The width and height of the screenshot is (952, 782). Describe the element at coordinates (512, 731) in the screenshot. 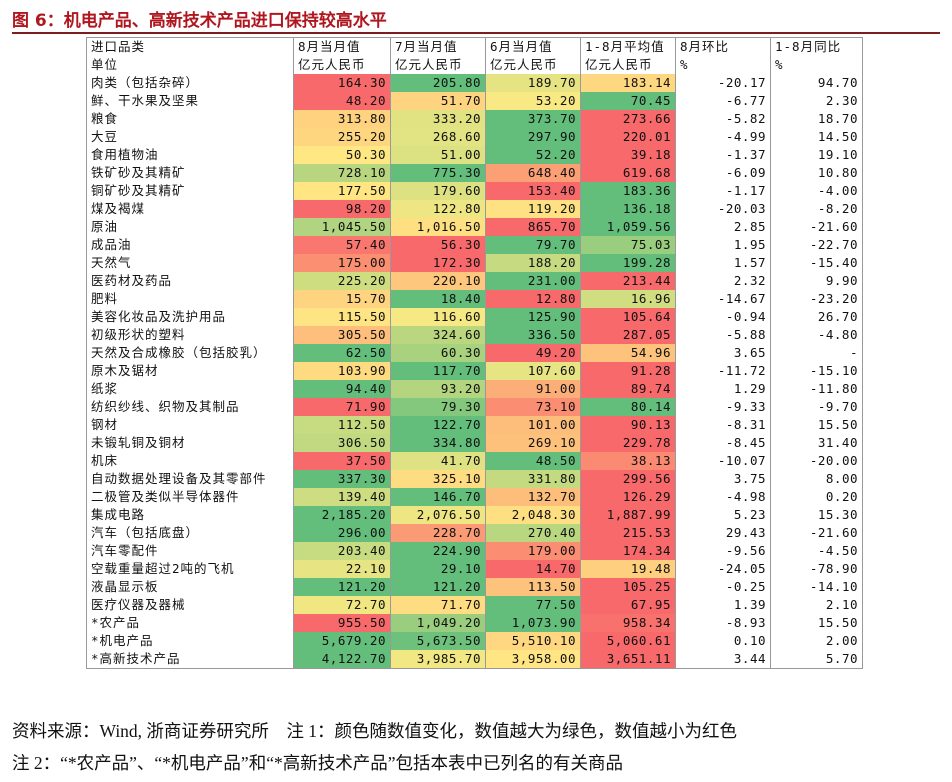

I see `note: 注 1：颜色随数值变化，数值越大为绿色，数值越小为红色` at that location.